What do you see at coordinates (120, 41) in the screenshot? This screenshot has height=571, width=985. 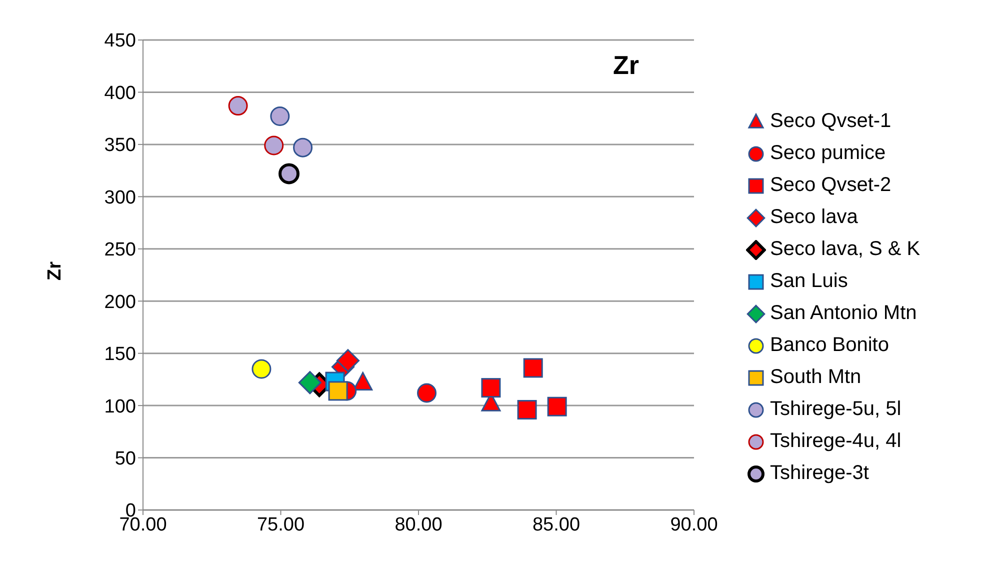 I see `y-tick-label: 450` at bounding box center [120, 41].